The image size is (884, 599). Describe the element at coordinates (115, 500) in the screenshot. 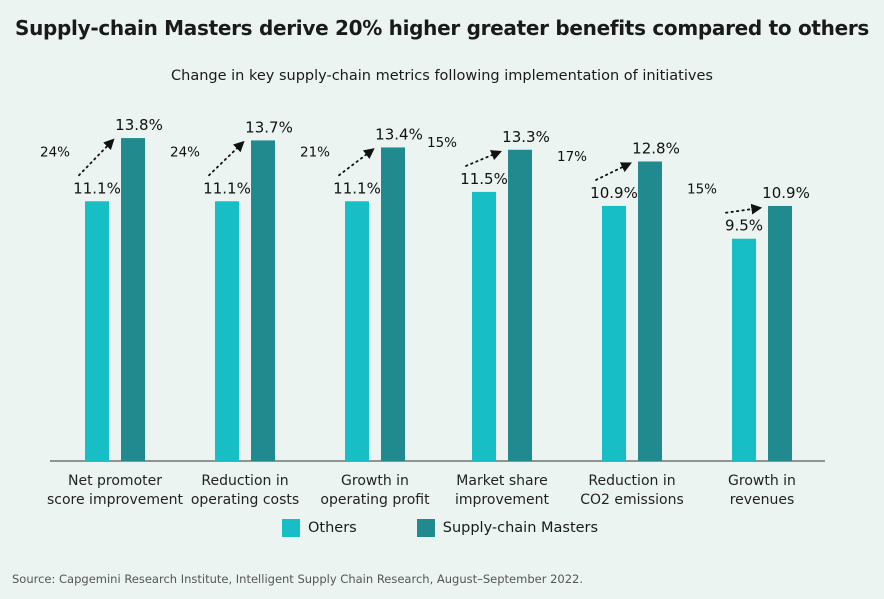

I see `category-label: score improvement` at that location.